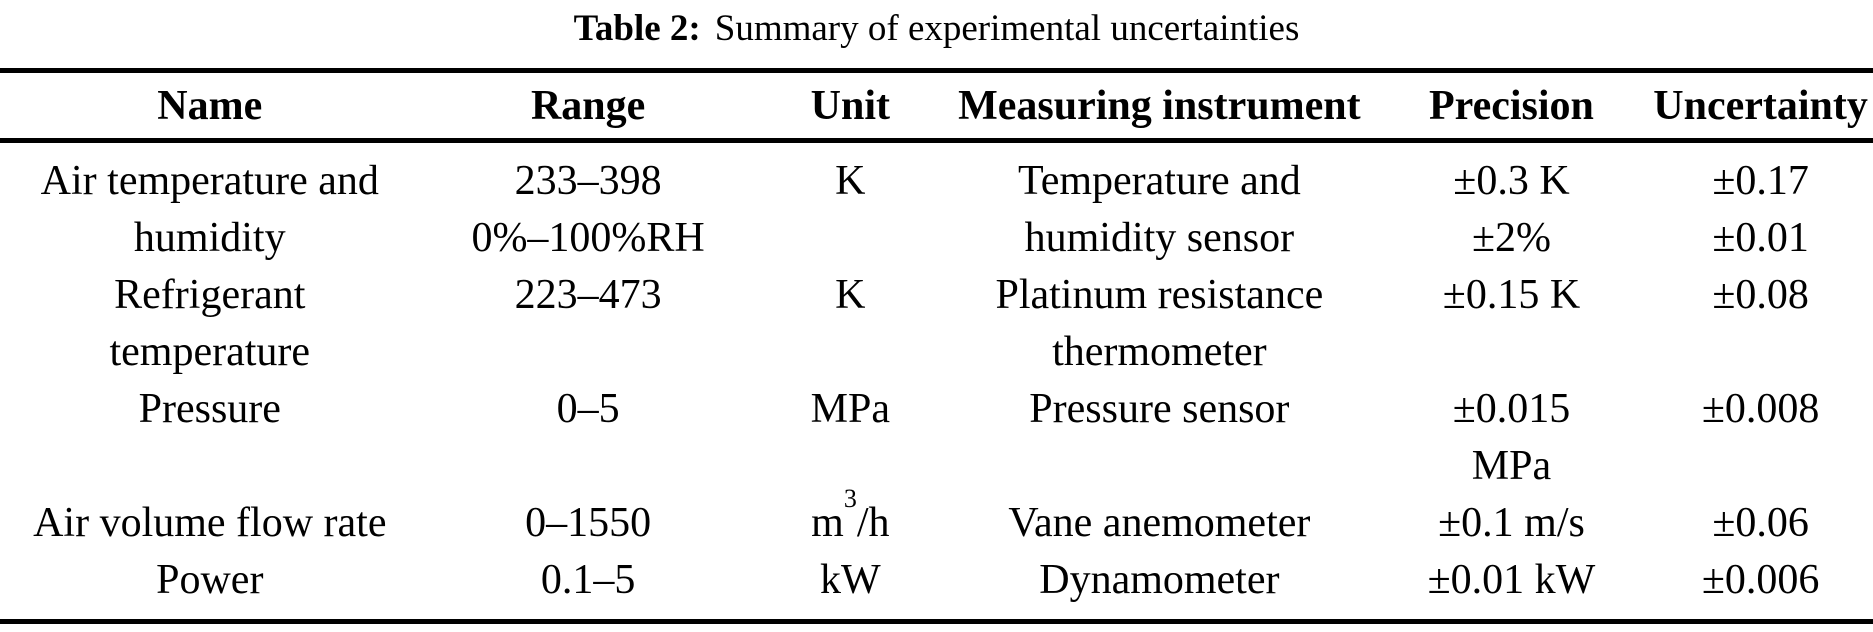 Image resolution: width=1873 pixels, height=632 pixels. I want to click on cell-line: humidity sensor, so click(1159, 238).